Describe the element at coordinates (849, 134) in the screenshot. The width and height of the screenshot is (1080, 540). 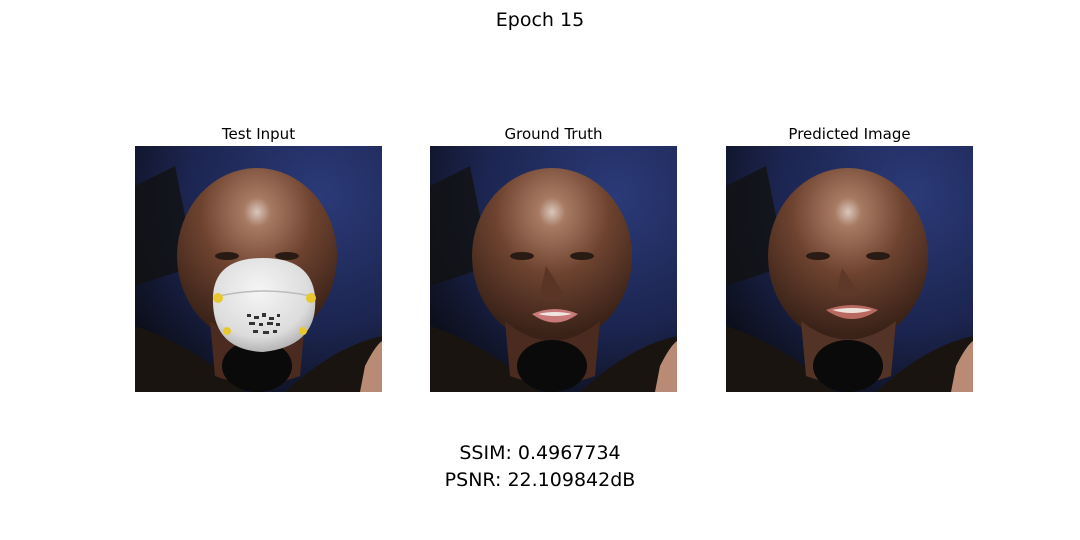
I see `panel-title: Predicted Image` at that location.